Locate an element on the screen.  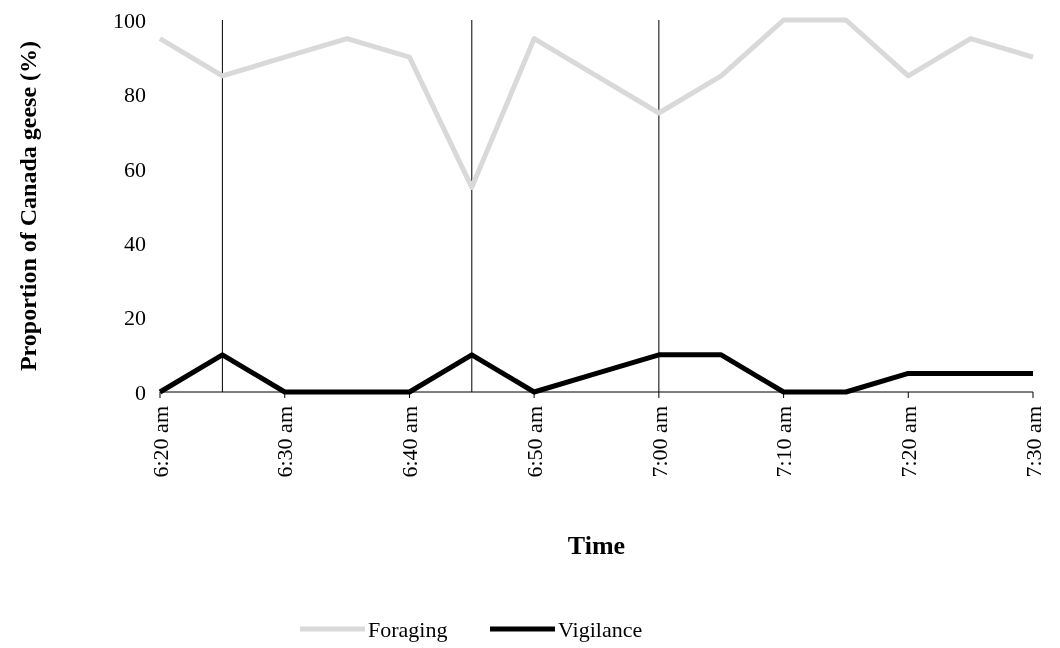
y-axis-title: Proportion of Canada geese (%) is located at coordinates (28, 206).